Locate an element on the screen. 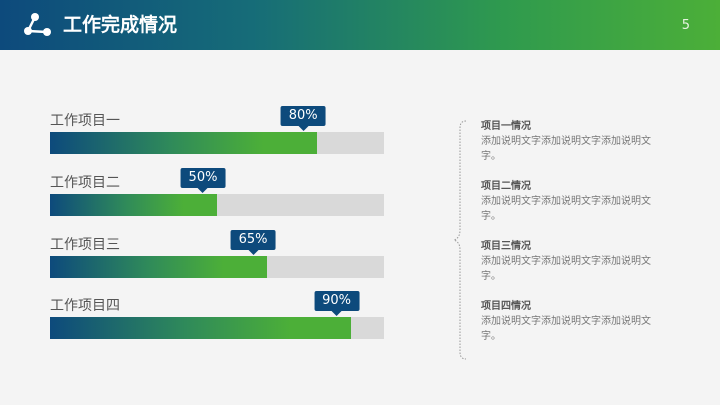  progress-label: 工作项目三 is located at coordinates (85, 245).